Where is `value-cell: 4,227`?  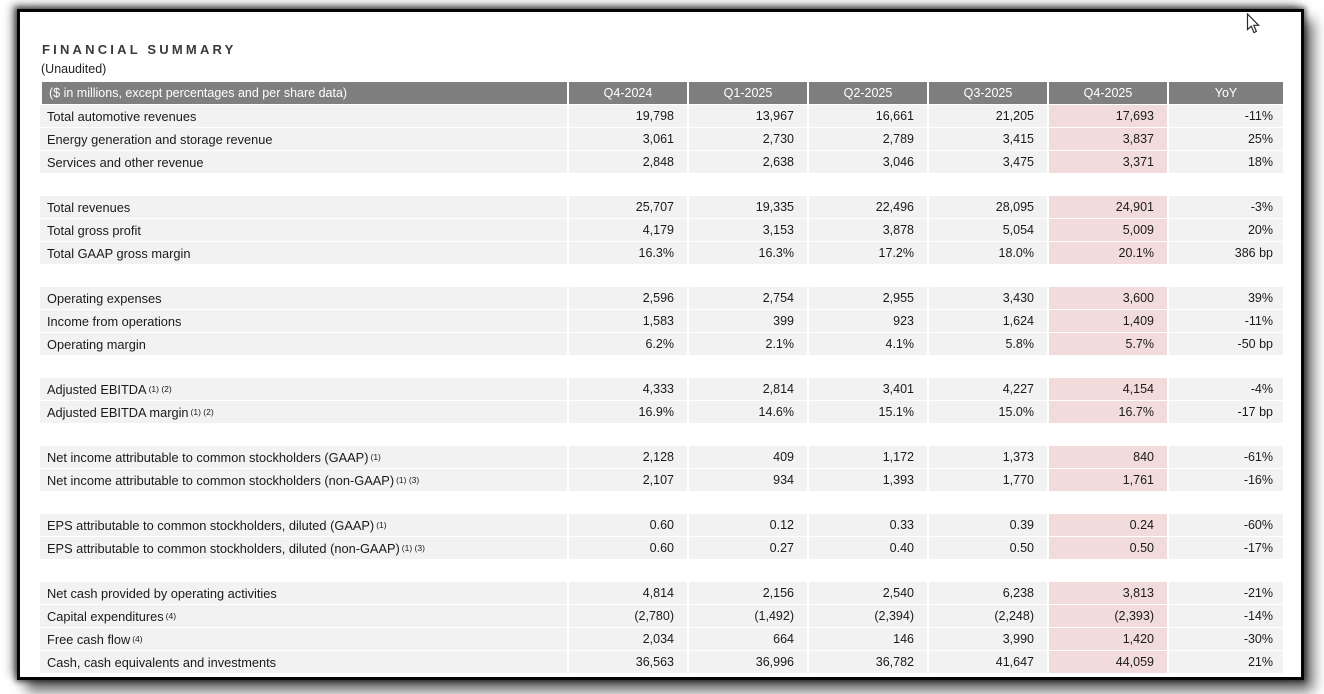 value-cell: 4,227 is located at coordinates (987, 389).